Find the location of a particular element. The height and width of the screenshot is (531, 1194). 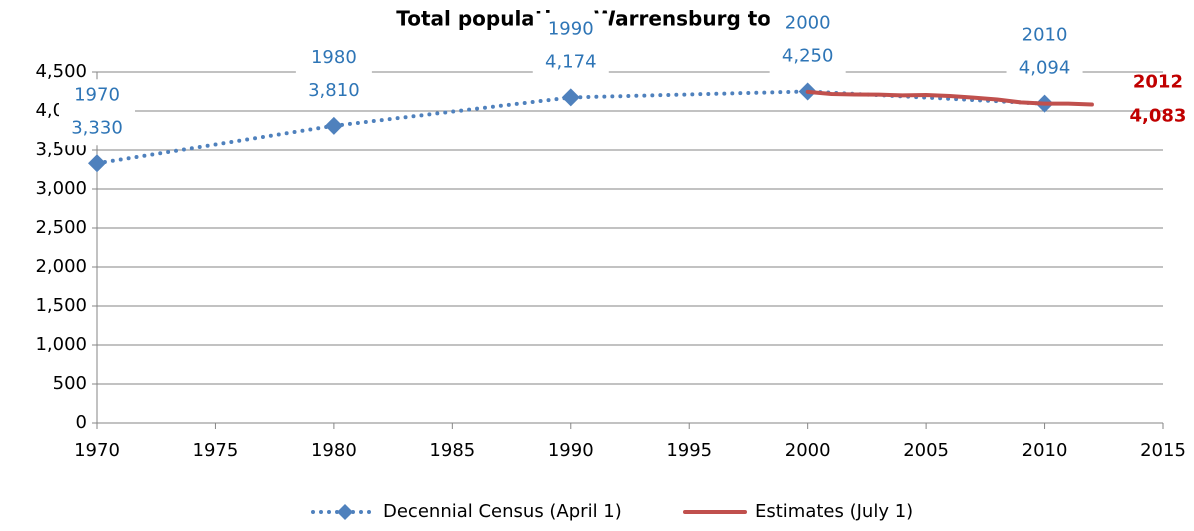

legend-label: Decennial Census (April 1) is located at coordinates (502, 511).